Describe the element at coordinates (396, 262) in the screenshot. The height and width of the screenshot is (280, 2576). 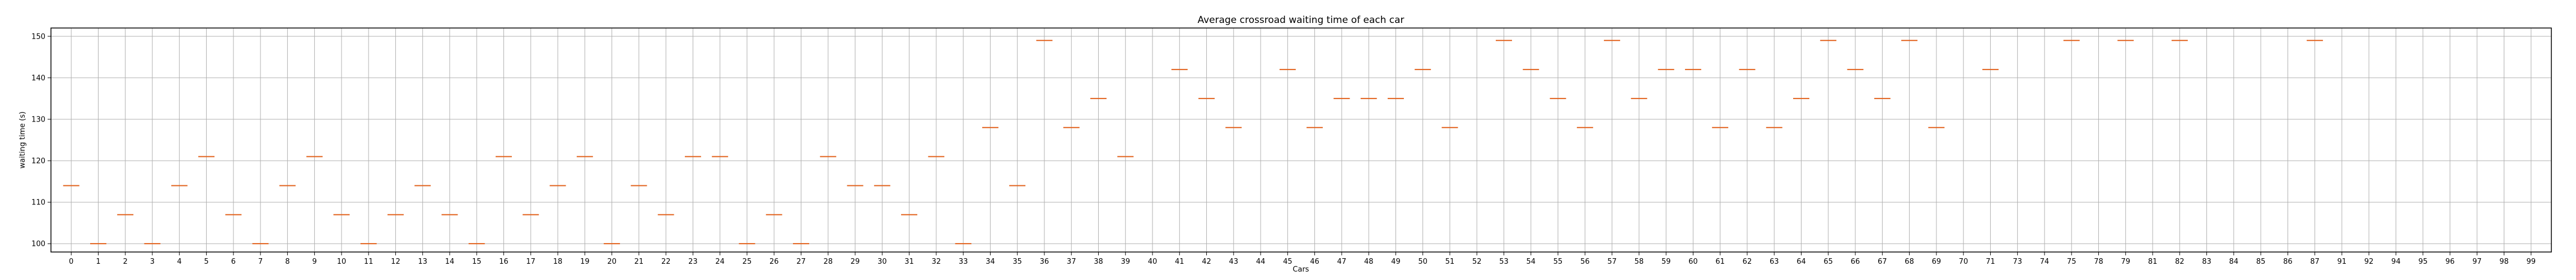
I see `x-tick-label: 12` at that location.